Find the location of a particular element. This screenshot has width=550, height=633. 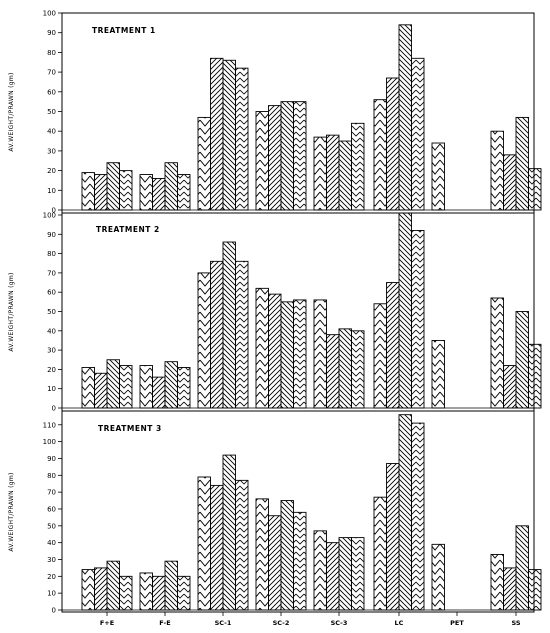

x-tick-label: SC-1 is located at coordinates (223, 623).